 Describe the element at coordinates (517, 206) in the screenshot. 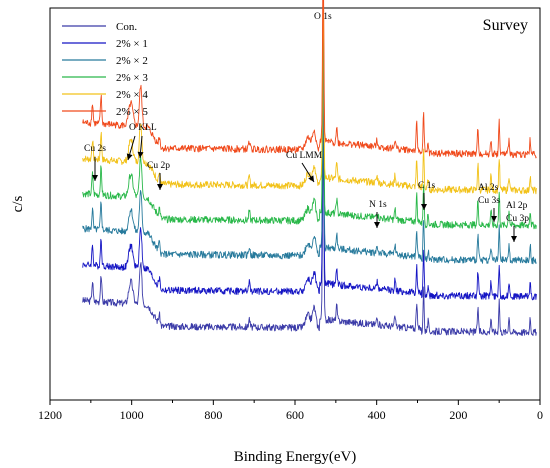

I see `annotation-label: Al 2p` at that location.